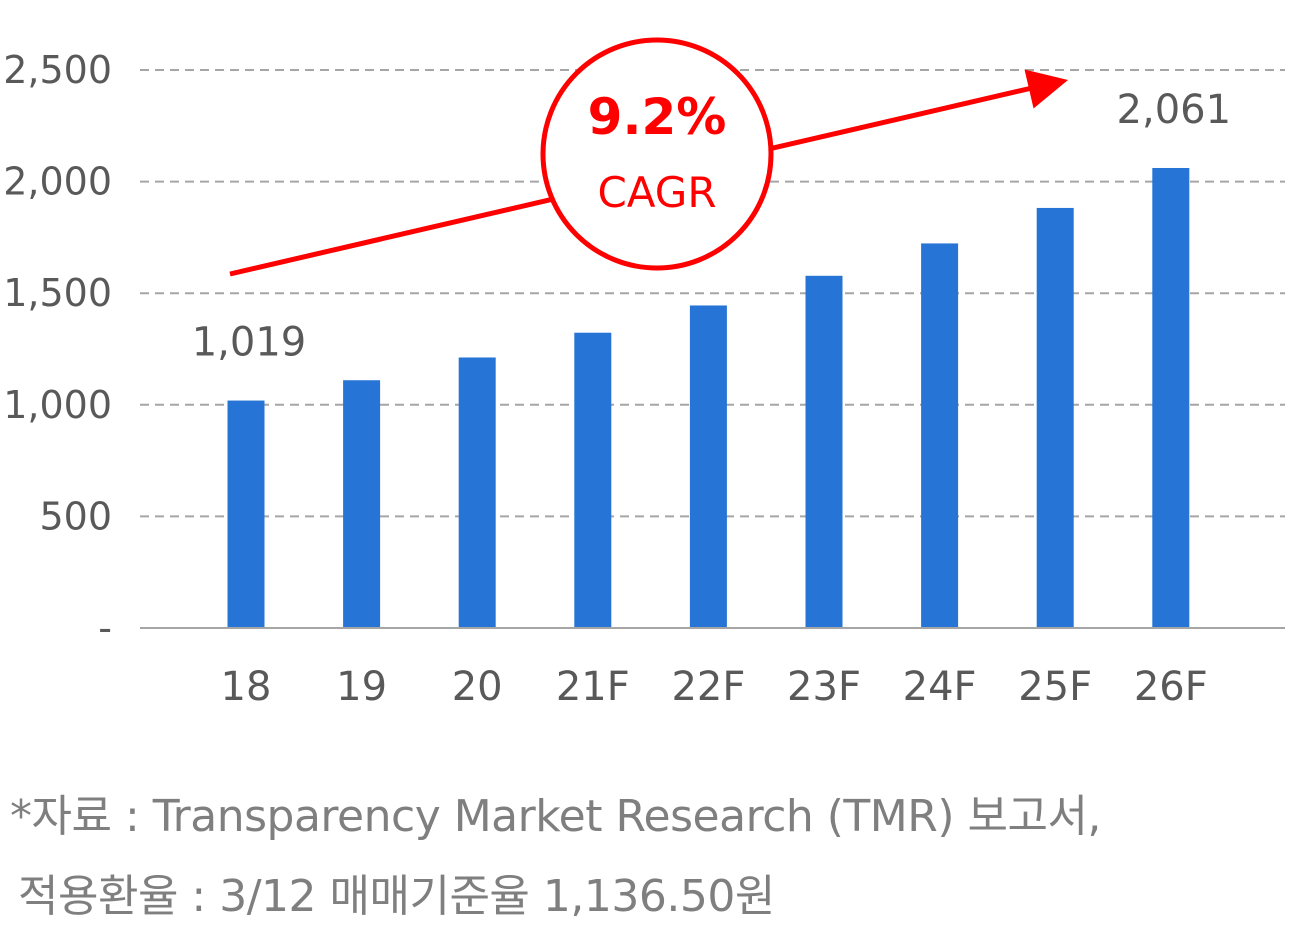  I want to click on y-tick-label: 1,000, so click(57, 405).